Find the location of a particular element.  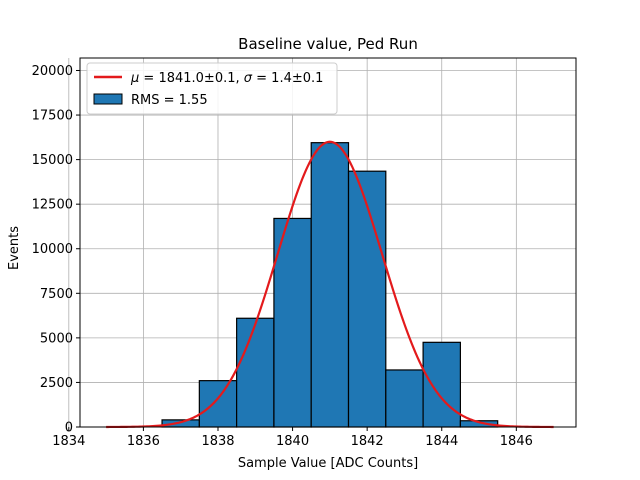

x-tick-label: 1838 is located at coordinates (217, 441).